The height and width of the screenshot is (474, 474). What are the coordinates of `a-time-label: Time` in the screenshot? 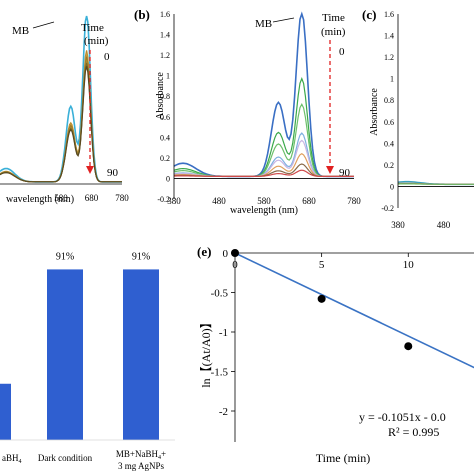 It's located at (92, 28).